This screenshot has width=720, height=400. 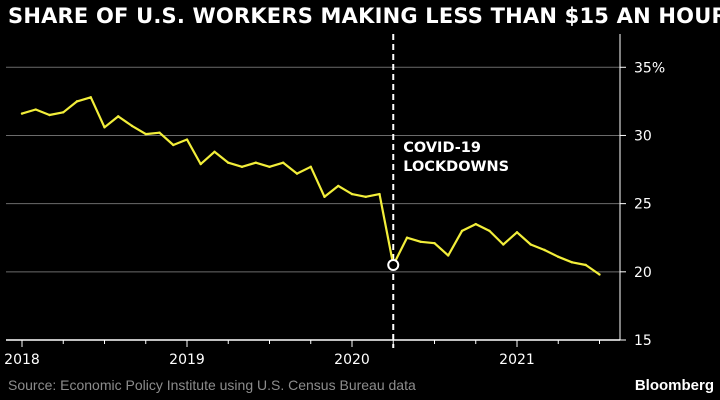 What do you see at coordinates (643, 136) in the screenshot?
I see `y-tick-label: 30` at bounding box center [643, 136].